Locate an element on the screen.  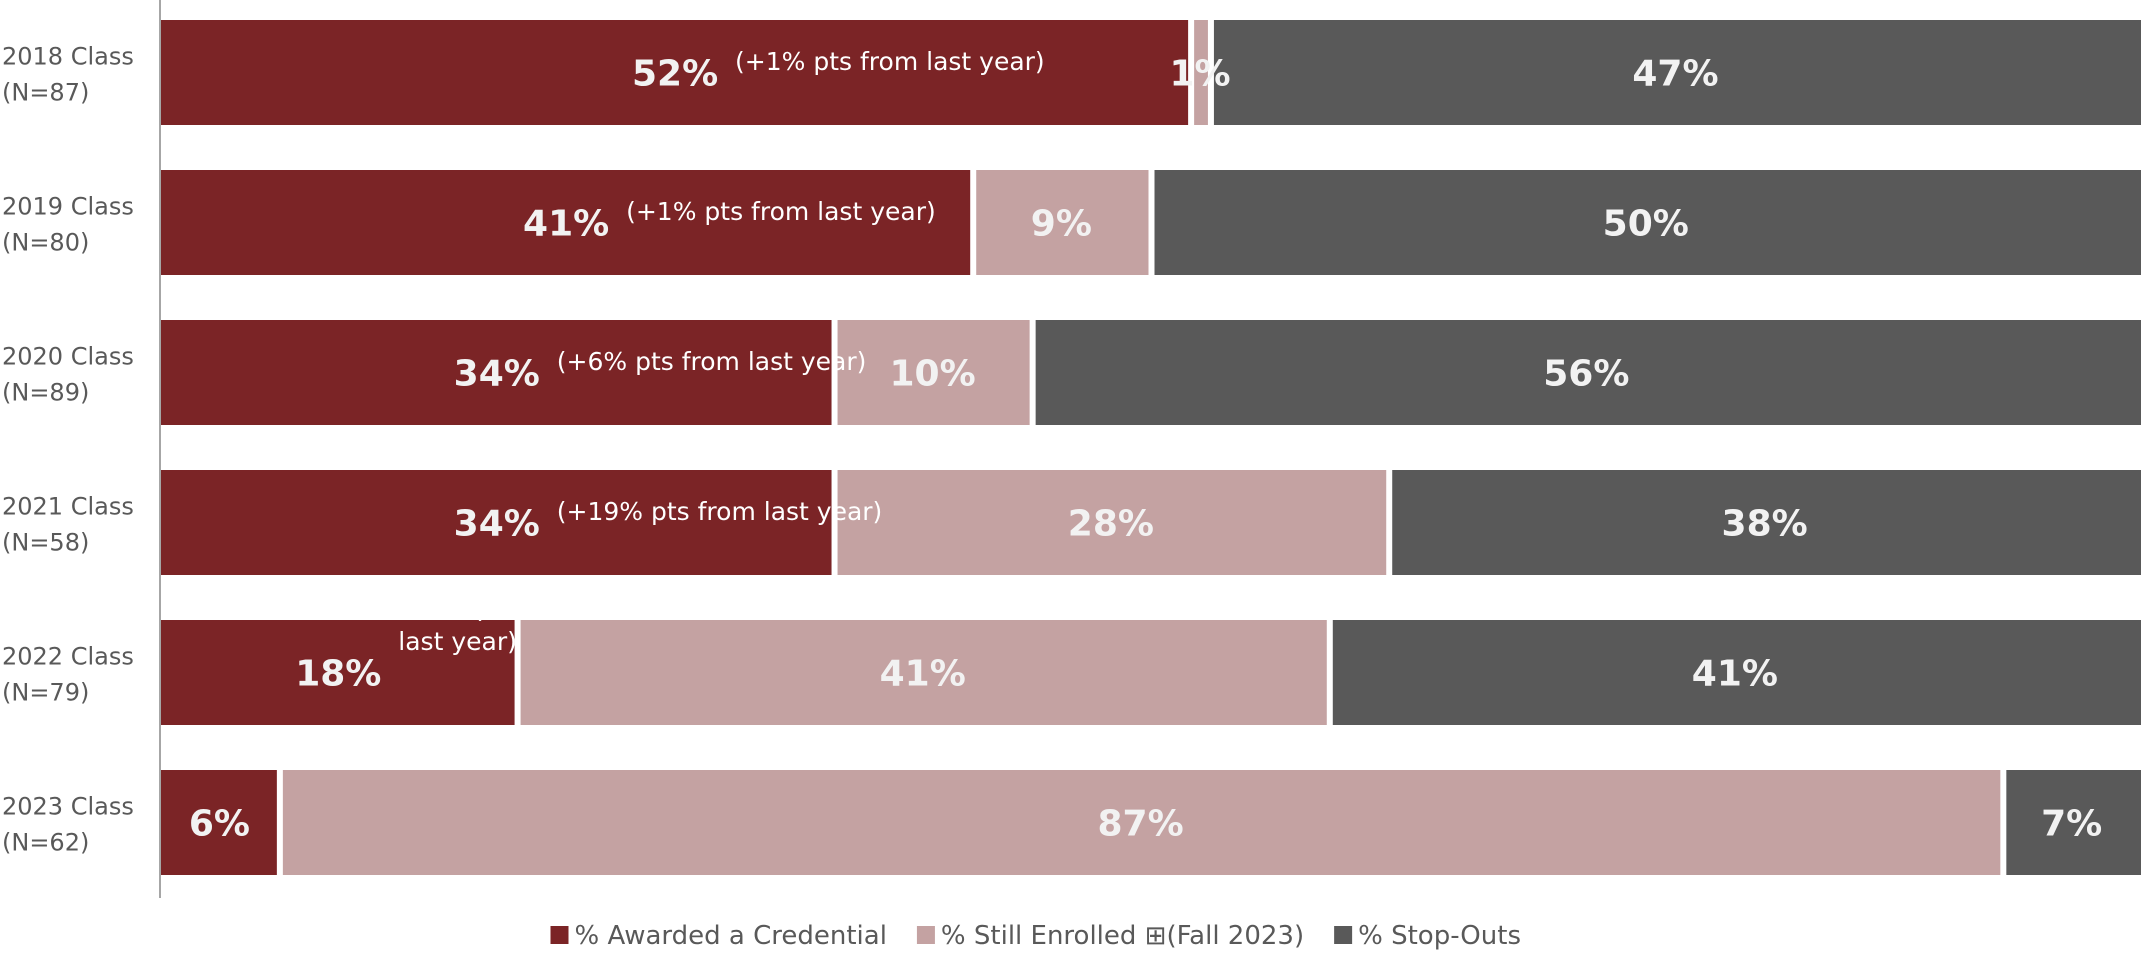
segment-value-label: 10% is located at coordinates (933, 374).